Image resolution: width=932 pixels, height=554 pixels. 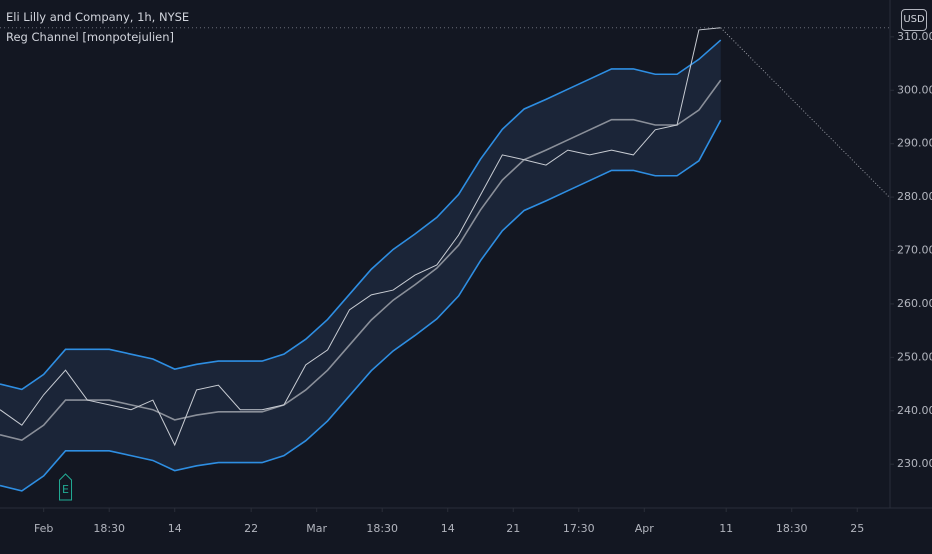 I want to click on y-tick-label: 280.00, so click(x=914, y=196).